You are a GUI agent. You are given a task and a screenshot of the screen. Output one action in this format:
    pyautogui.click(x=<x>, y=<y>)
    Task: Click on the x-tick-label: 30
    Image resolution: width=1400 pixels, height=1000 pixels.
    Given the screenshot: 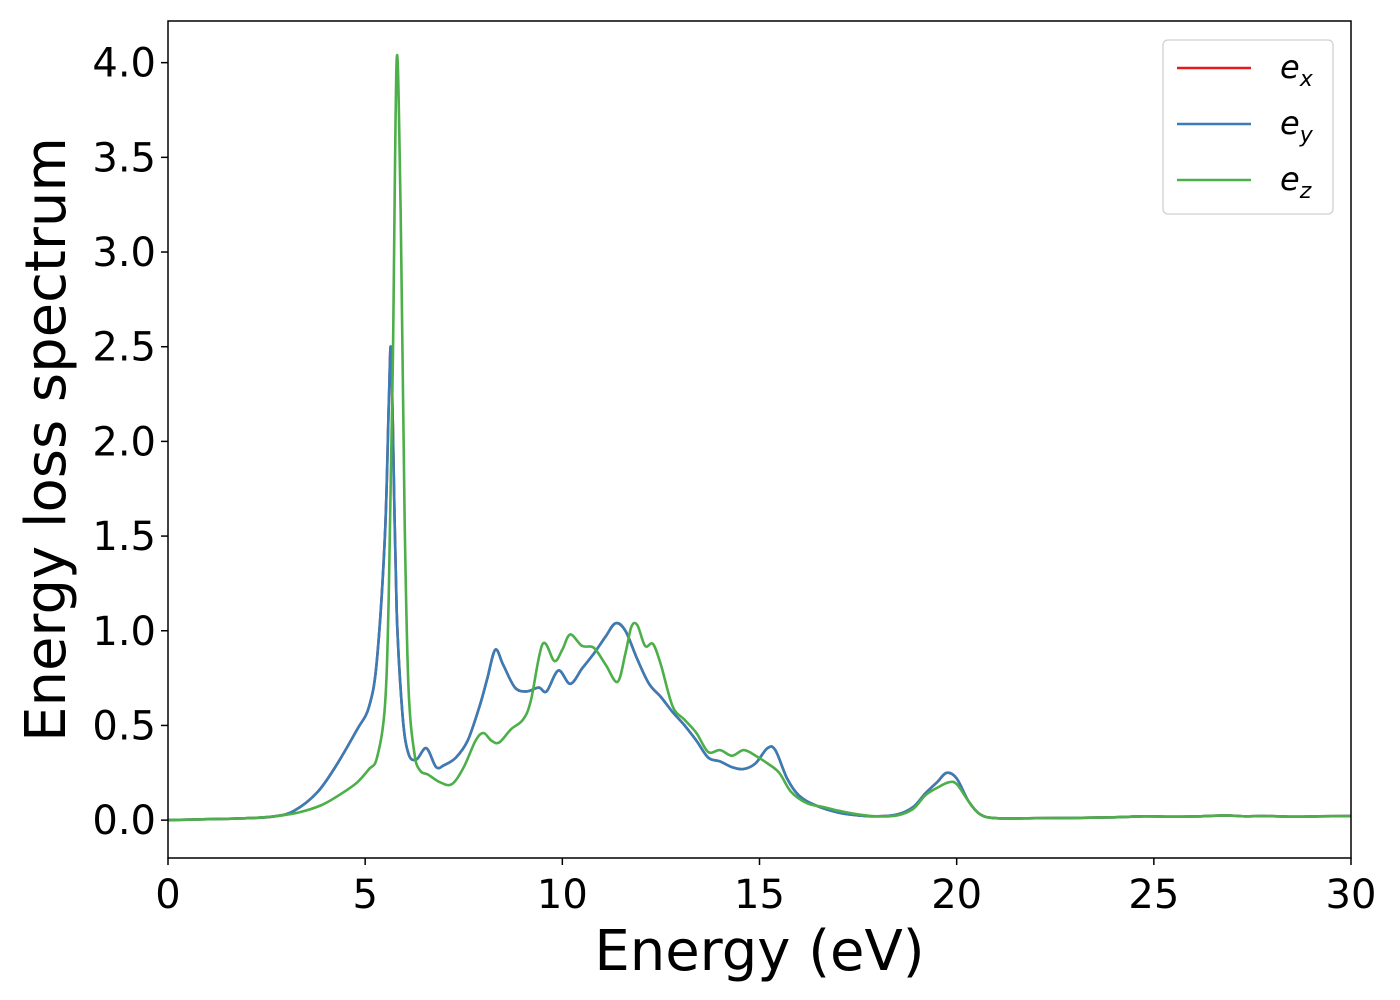 What is the action you would take?
    pyautogui.click(x=1351, y=895)
    